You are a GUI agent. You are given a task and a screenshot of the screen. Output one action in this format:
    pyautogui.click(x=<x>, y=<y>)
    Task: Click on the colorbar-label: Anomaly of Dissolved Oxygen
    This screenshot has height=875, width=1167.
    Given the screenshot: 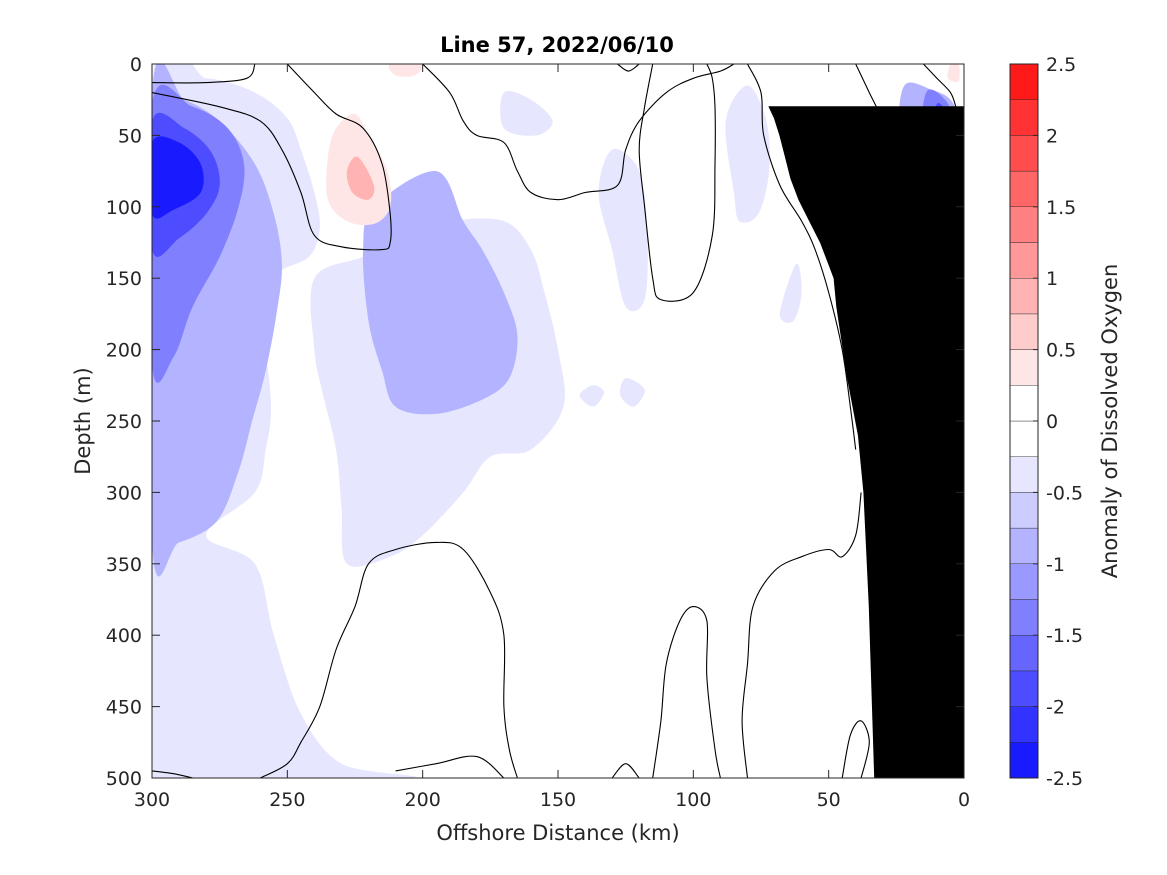 What is the action you would take?
    pyautogui.click(x=1110, y=421)
    